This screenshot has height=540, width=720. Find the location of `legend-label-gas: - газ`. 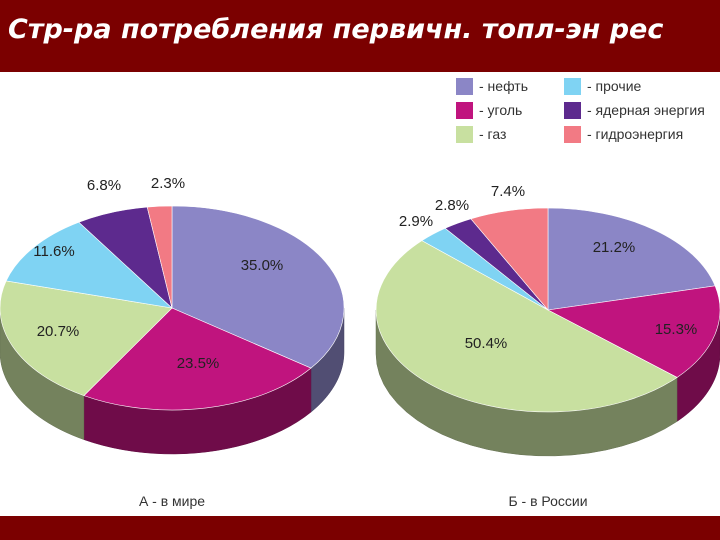

legend-label-gas: - газ is located at coordinates (493, 134).